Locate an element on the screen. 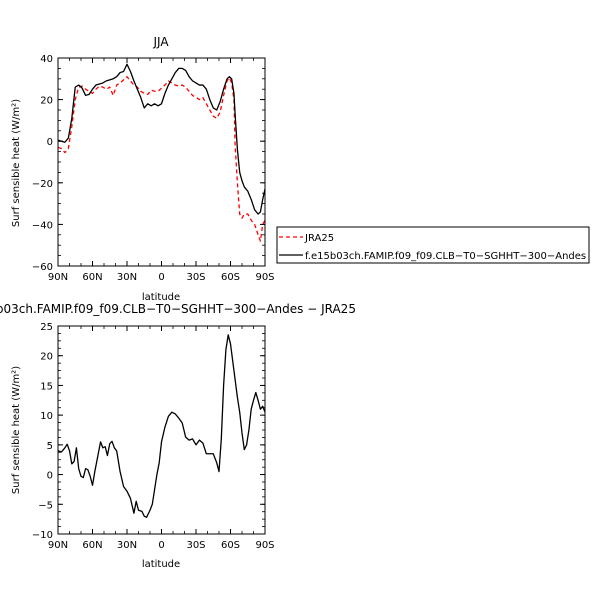 The image size is (601, 602). top-chart-y-axis-label: Surf sensible heat (W/m²) is located at coordinates (16, 163).